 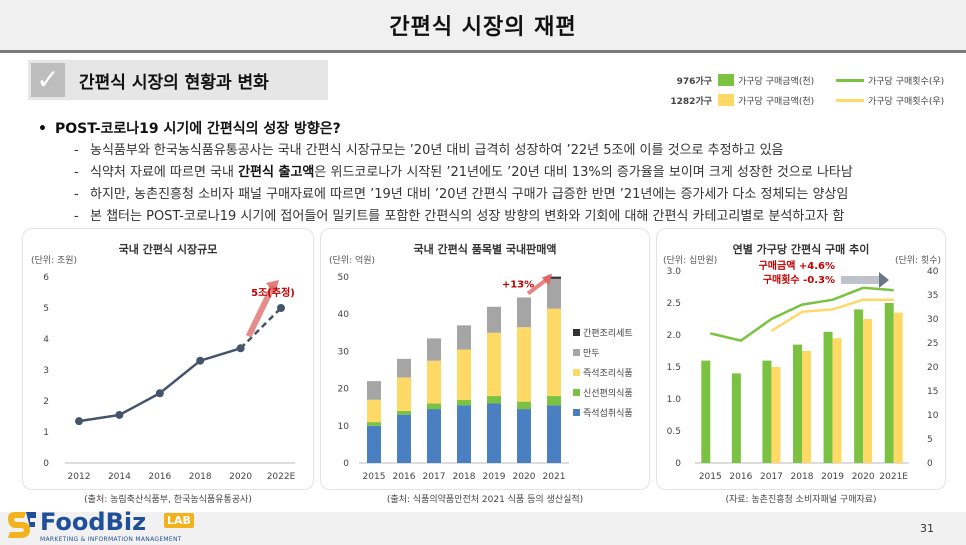 What do you see at coordinates (46, 340) in the screenshot?
I see `y-tick-label: 4` at bounding box center [46, 340].